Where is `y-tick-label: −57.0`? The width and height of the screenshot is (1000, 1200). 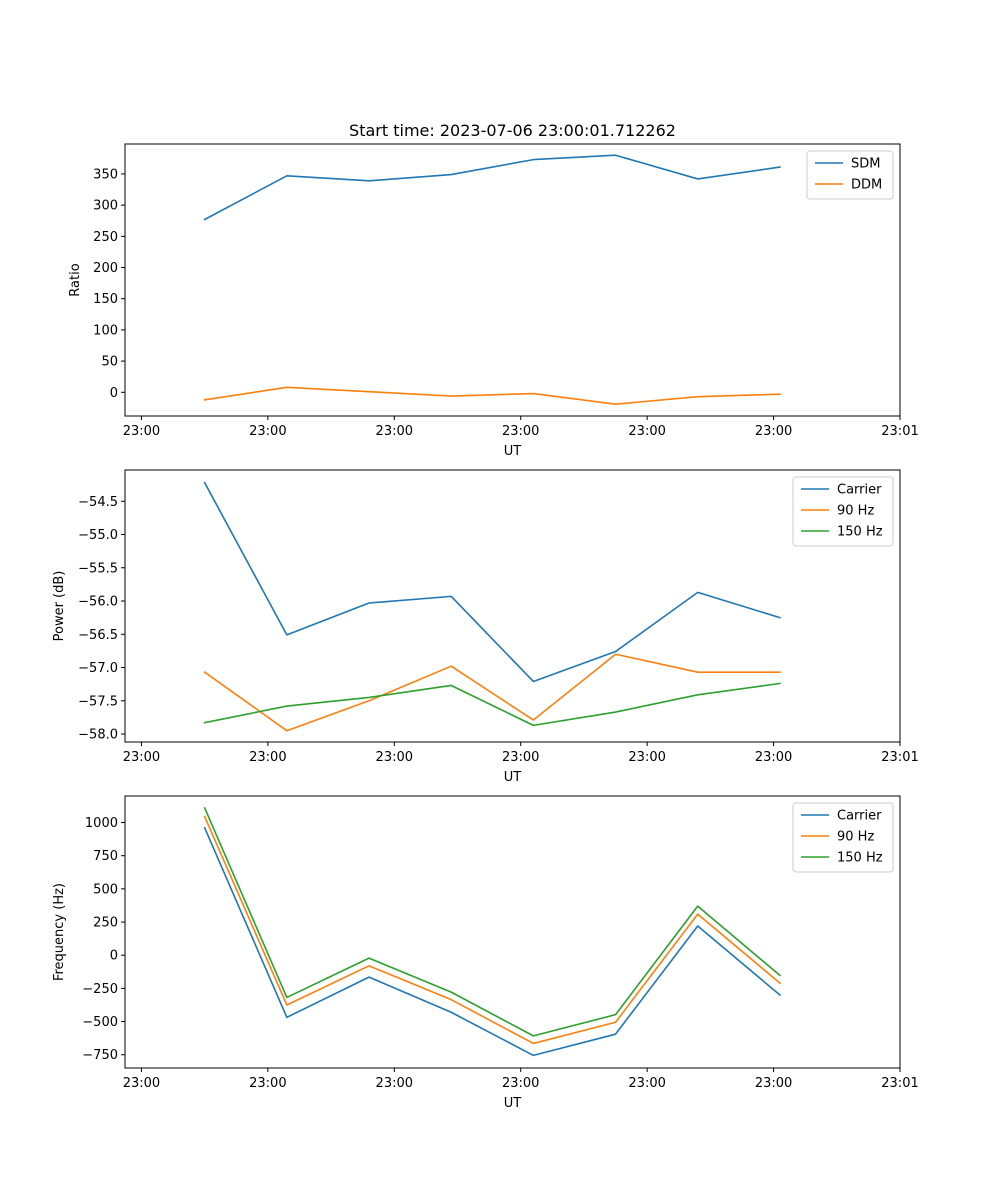
y-tick-label: −57.0 is located at coordinates (98, 668).